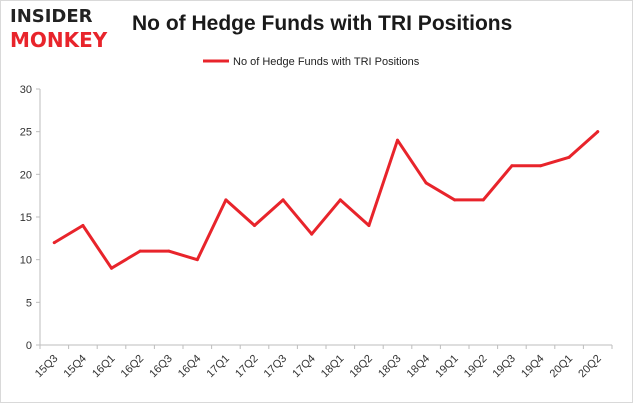  Describe the element at coordinates (590, 367) in the screenshot. I see `x-tick-label: 20Q2` at that location.